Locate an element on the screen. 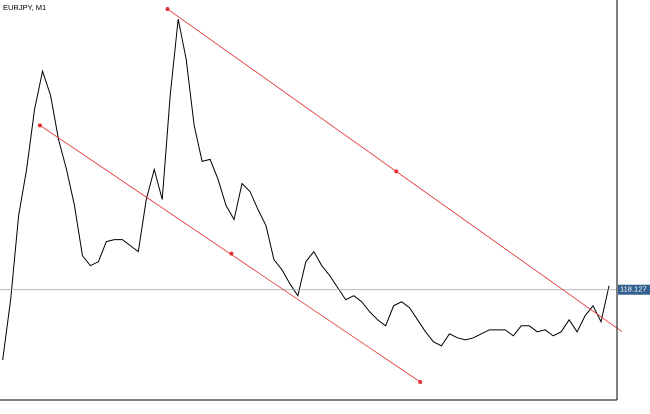  current-price-label: 118.127 is located at coordinates (633, 289).